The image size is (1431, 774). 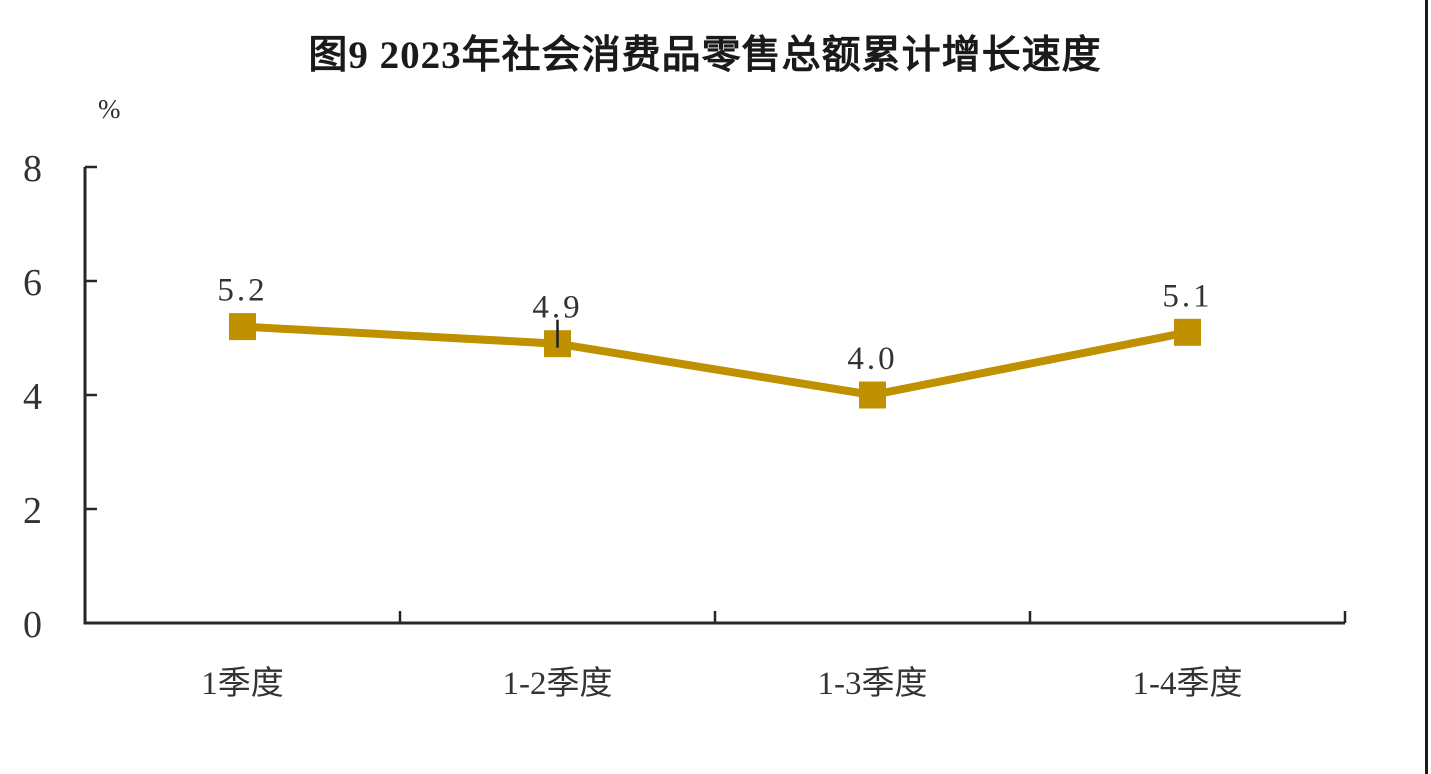 I want to click on x-tick-label: 1-2季度, so click(x=558, y=683).